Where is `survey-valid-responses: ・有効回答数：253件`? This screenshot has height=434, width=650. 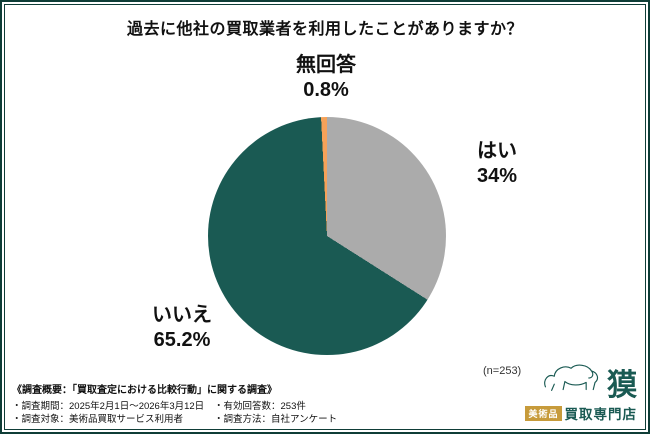 survey-valid-responses: ・有効回答数：253件 is located at coordinates (260, 406).